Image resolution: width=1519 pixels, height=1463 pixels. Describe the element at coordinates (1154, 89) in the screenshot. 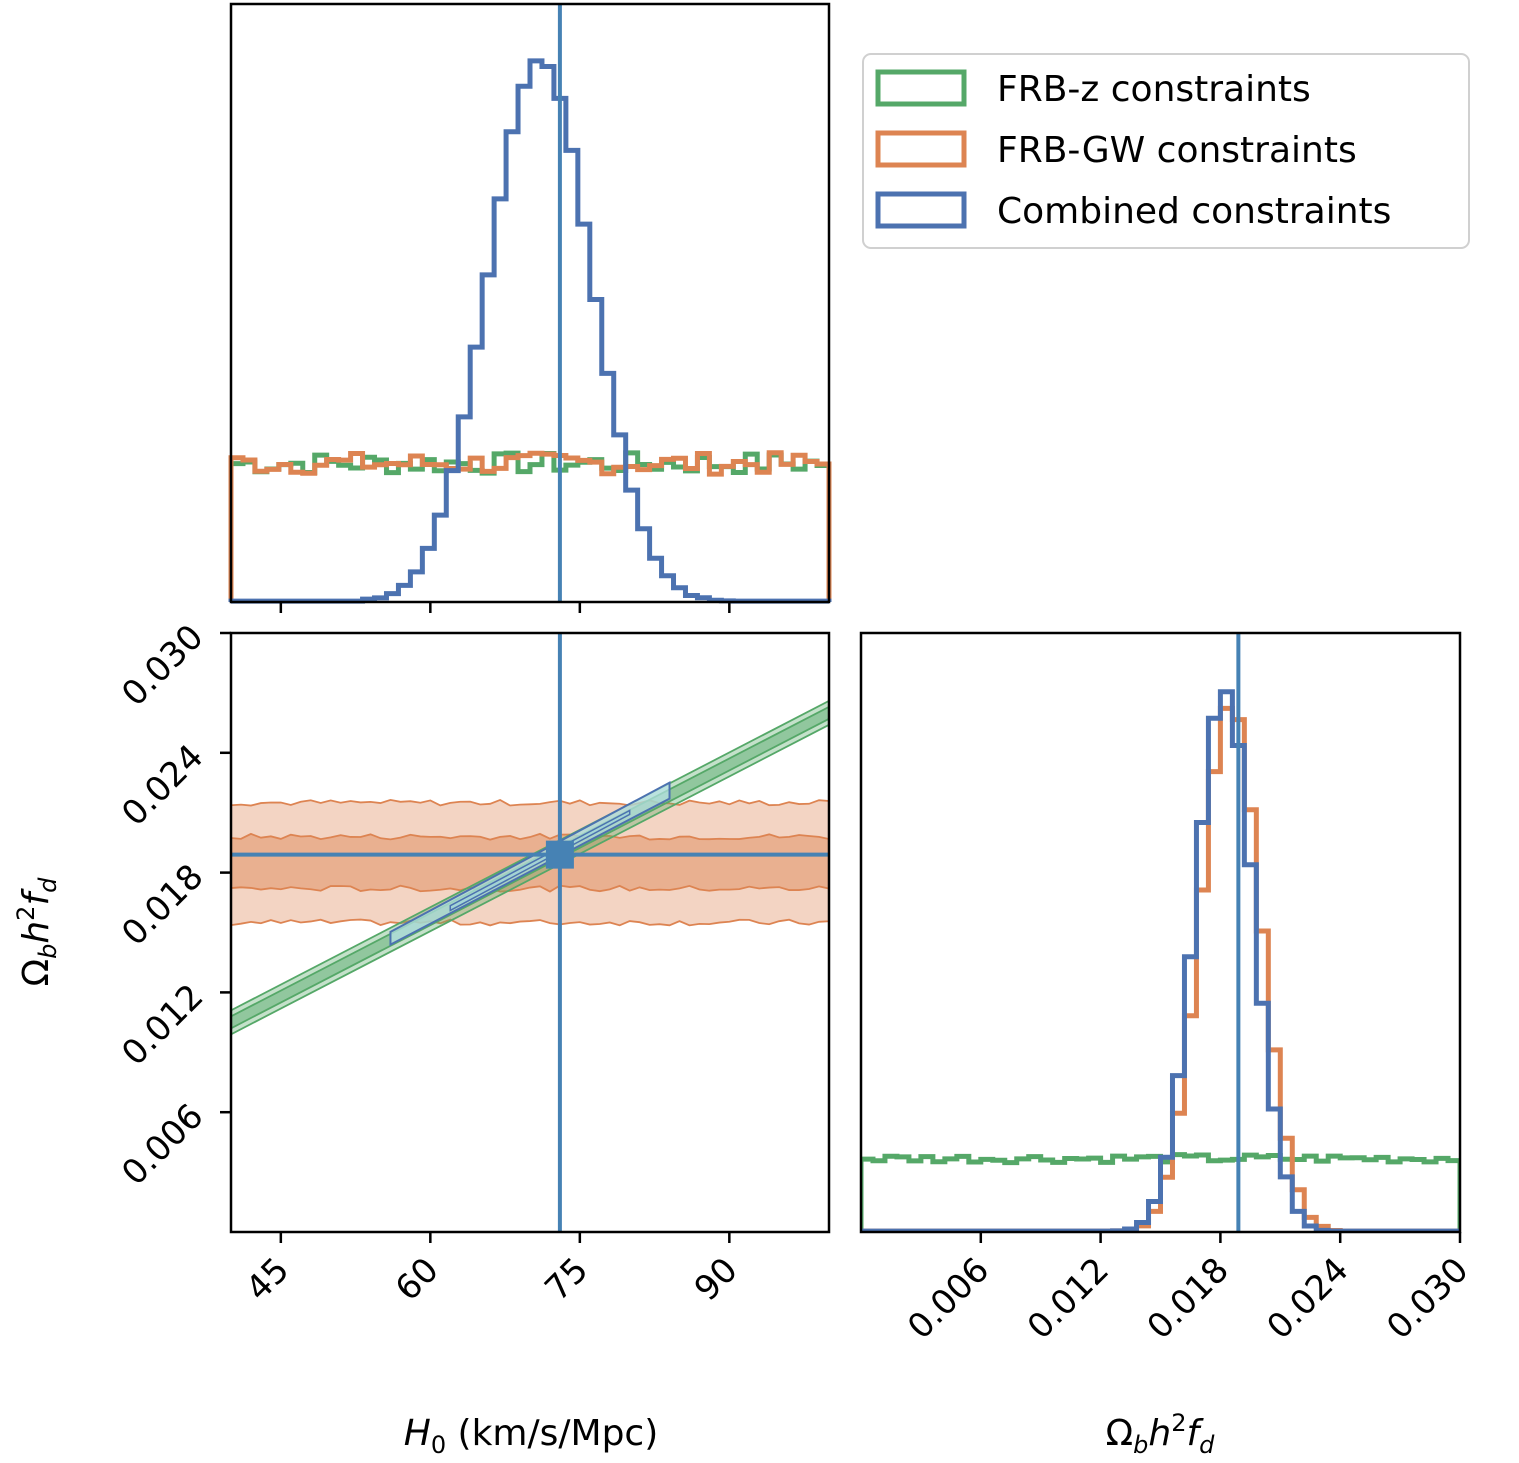

I see `legend-label: FRB-z constraints` at that location.